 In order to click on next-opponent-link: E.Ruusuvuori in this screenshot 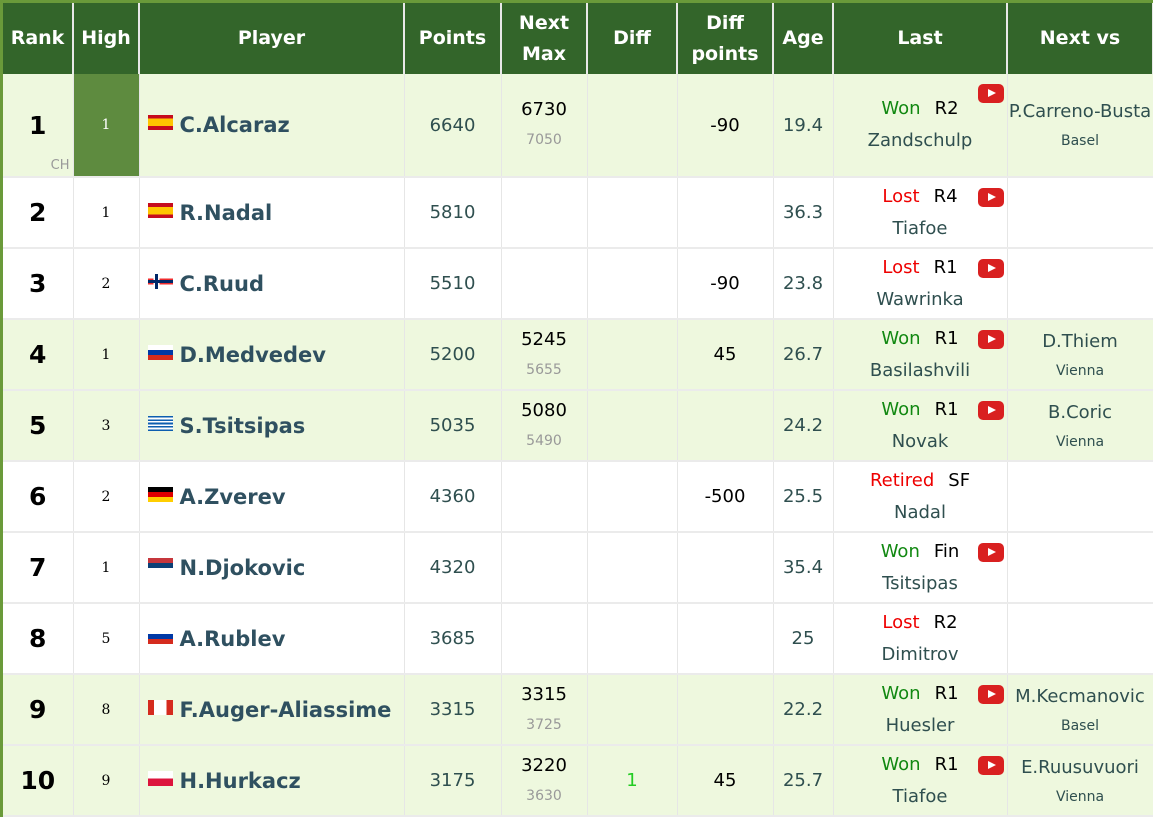, I will do `click(1080, 767)`.